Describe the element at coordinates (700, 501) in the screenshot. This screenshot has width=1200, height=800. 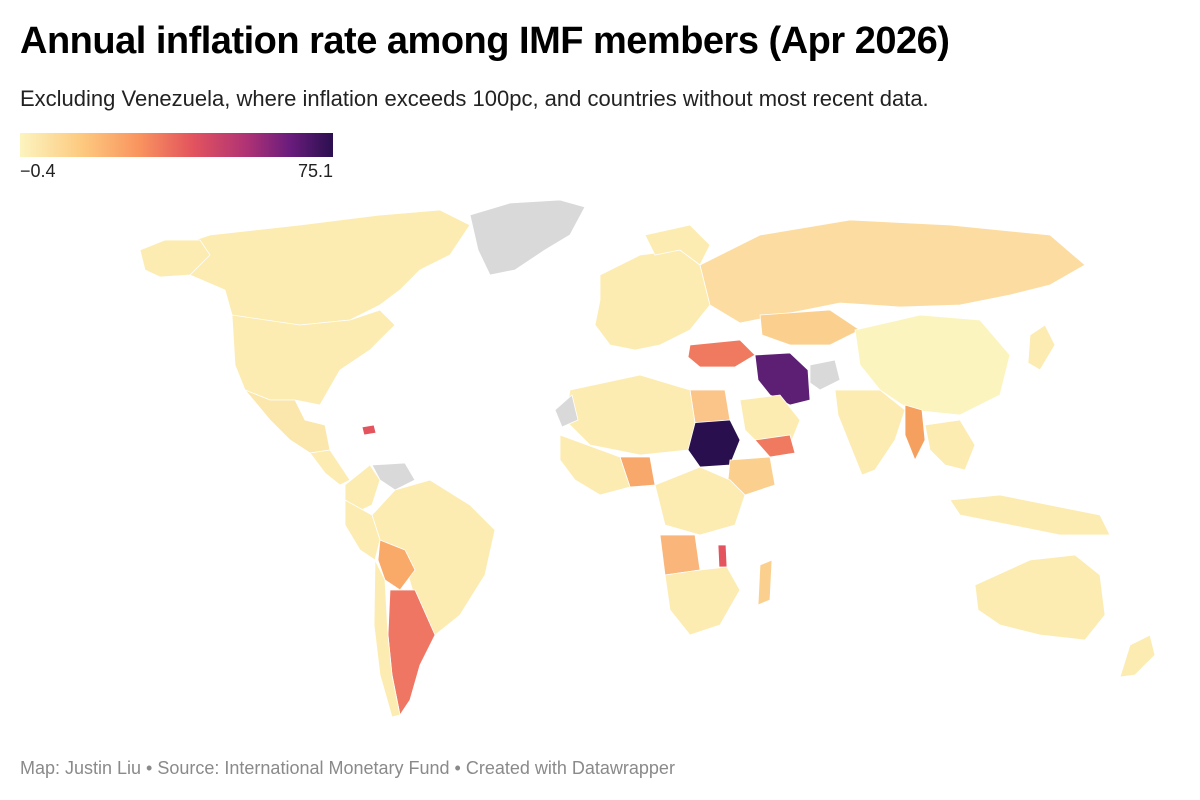
I see `country-central-africa` at that location.